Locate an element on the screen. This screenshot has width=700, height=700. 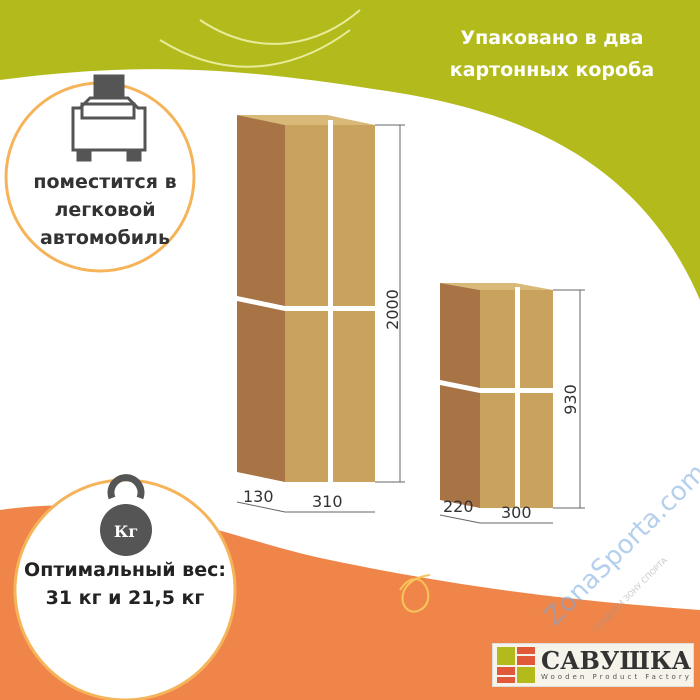
large-box-width: 310 is located at coordinates (327, 501).